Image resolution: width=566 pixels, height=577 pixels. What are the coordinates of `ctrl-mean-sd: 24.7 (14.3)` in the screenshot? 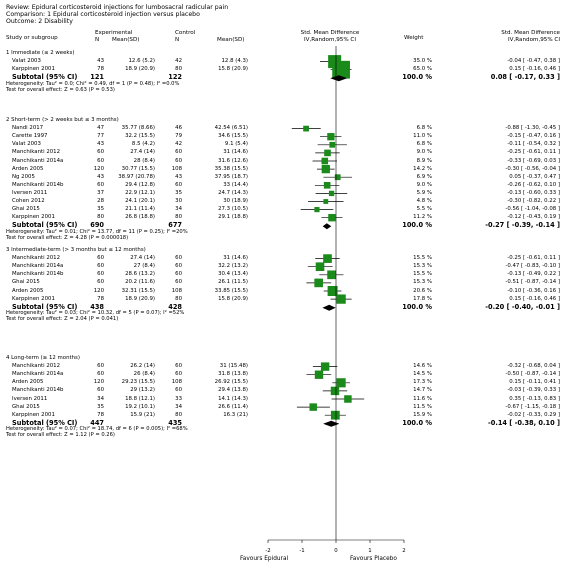 It's located at (233, 192).